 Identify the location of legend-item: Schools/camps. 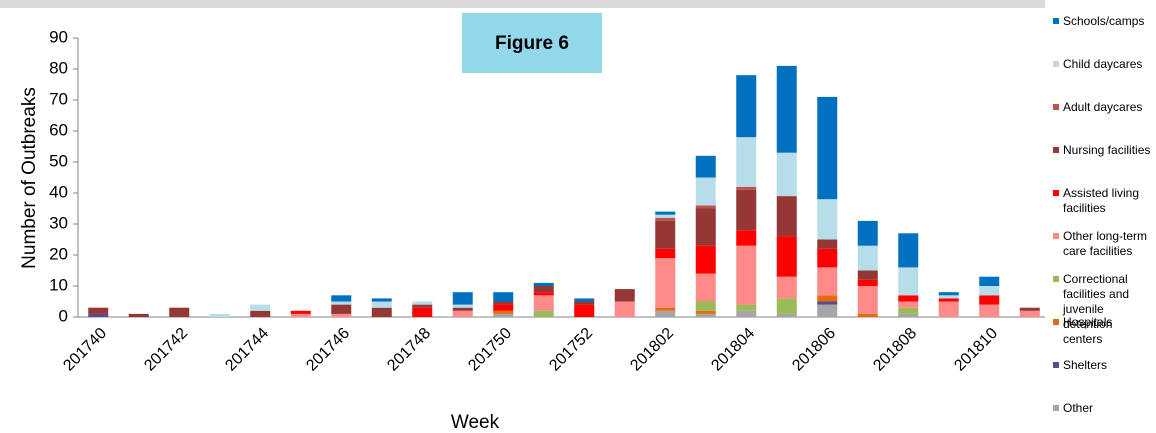
(1103, 35).